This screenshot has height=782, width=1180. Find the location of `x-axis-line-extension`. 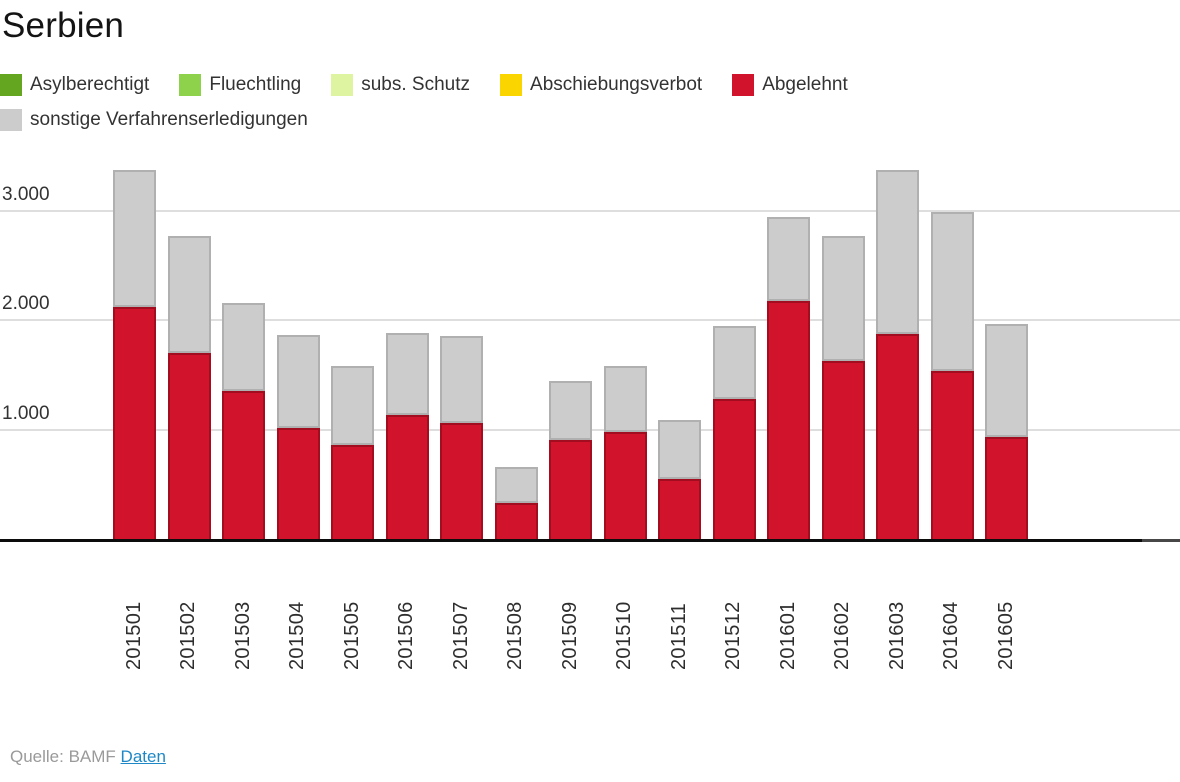

x-axis-line-extension is located at coordinates (1161, 540).